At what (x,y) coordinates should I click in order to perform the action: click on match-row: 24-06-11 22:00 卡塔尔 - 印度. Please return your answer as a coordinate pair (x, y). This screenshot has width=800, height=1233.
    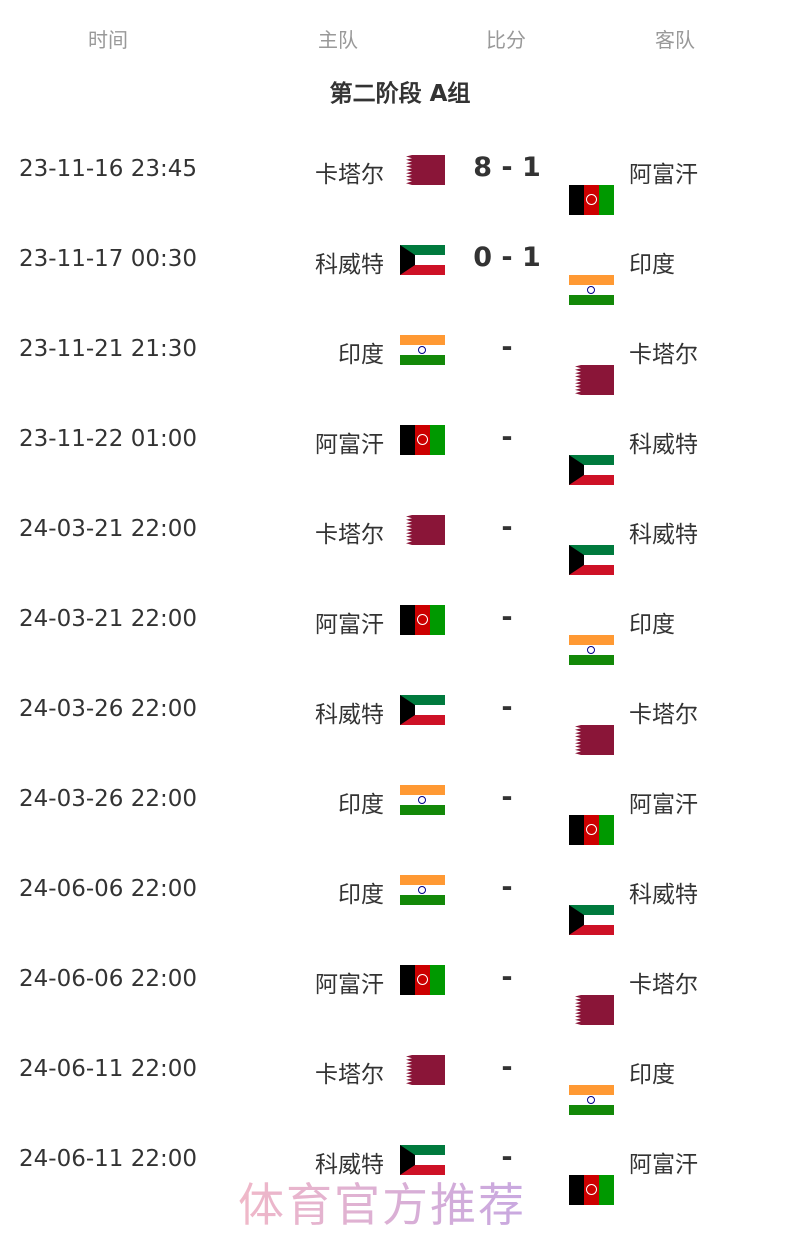
    Looking at the image, I should click on (400, 1077).